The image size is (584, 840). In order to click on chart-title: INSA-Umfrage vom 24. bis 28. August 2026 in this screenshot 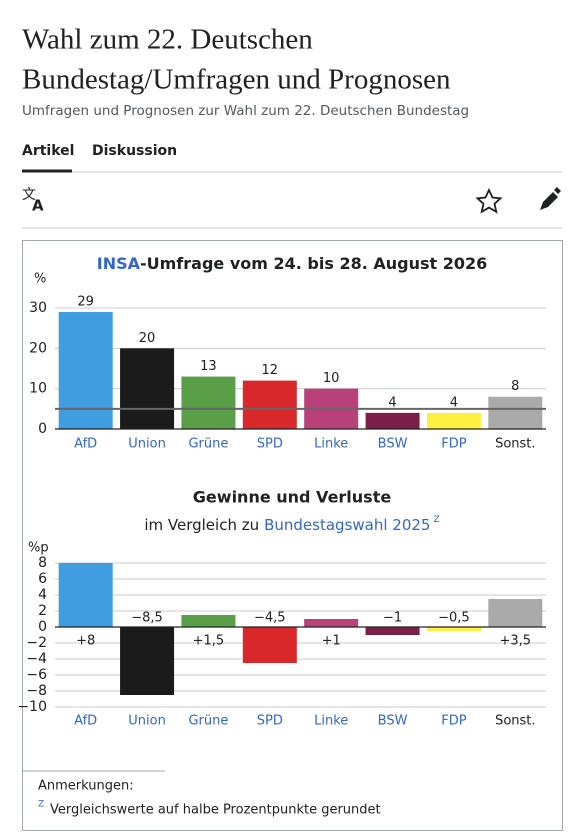, I will do `click(292, 263)`.